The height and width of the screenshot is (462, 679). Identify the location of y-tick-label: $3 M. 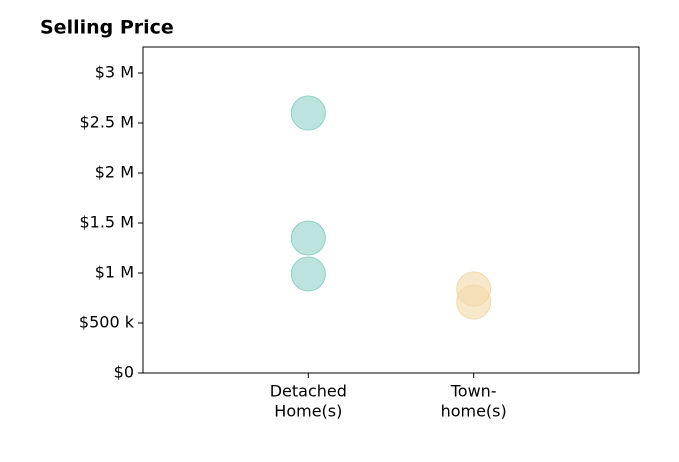
(114, 72).